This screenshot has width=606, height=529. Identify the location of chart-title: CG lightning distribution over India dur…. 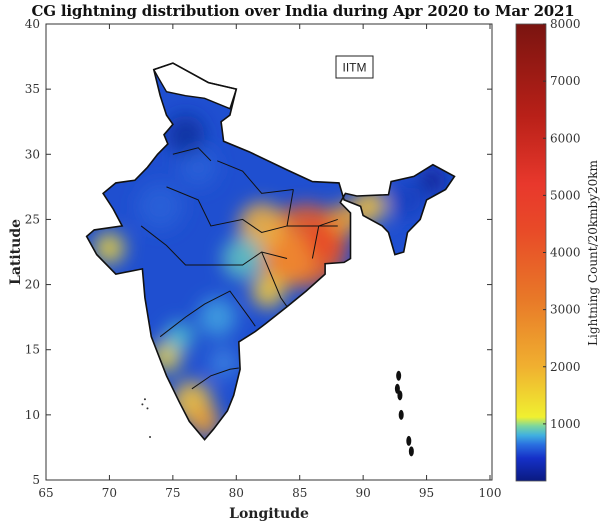
(303, 11).